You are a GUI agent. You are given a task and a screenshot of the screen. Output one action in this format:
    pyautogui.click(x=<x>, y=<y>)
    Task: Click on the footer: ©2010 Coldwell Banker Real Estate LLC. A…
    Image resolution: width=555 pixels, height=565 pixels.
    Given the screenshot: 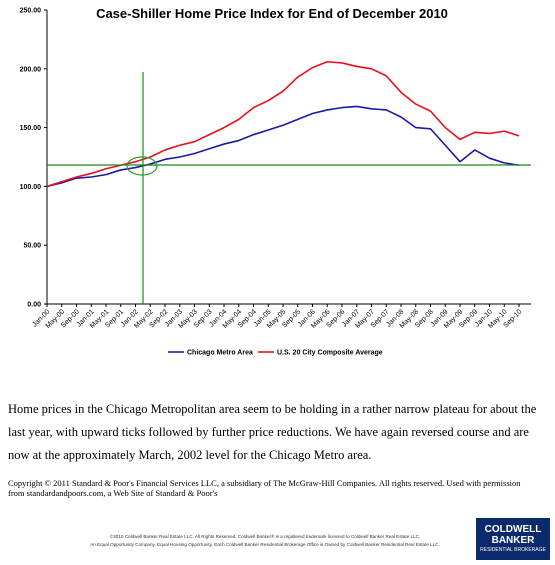 What is the action you would take?
    pyautogui.click(x=265, y=541)
    